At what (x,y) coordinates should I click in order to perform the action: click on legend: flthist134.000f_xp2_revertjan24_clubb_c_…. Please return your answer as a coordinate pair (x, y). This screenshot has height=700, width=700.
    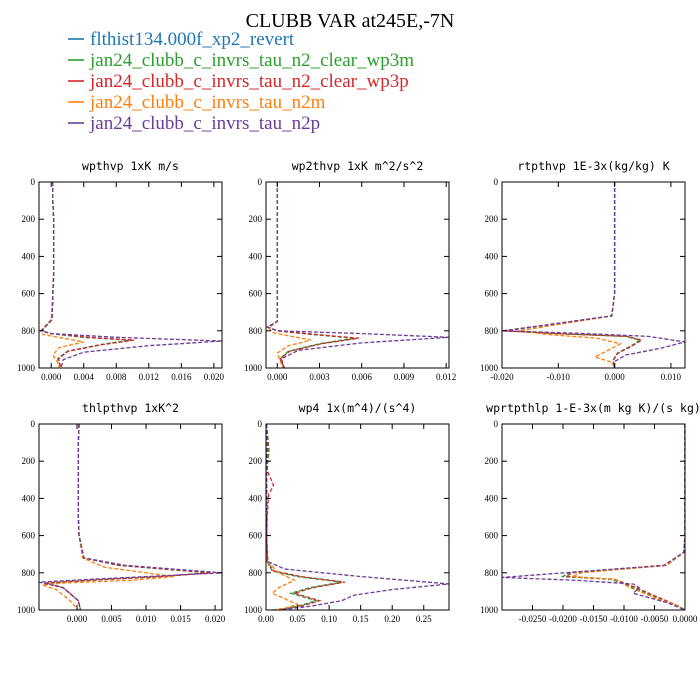
    Looking at the image, I should click on (241, 81).